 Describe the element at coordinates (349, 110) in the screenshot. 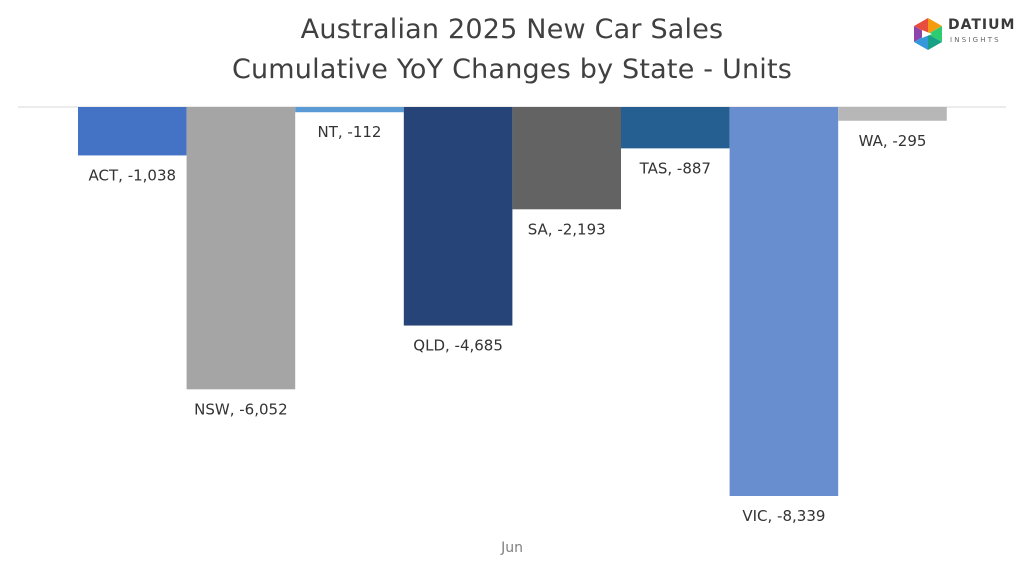

I see `bar-nt` at that location.